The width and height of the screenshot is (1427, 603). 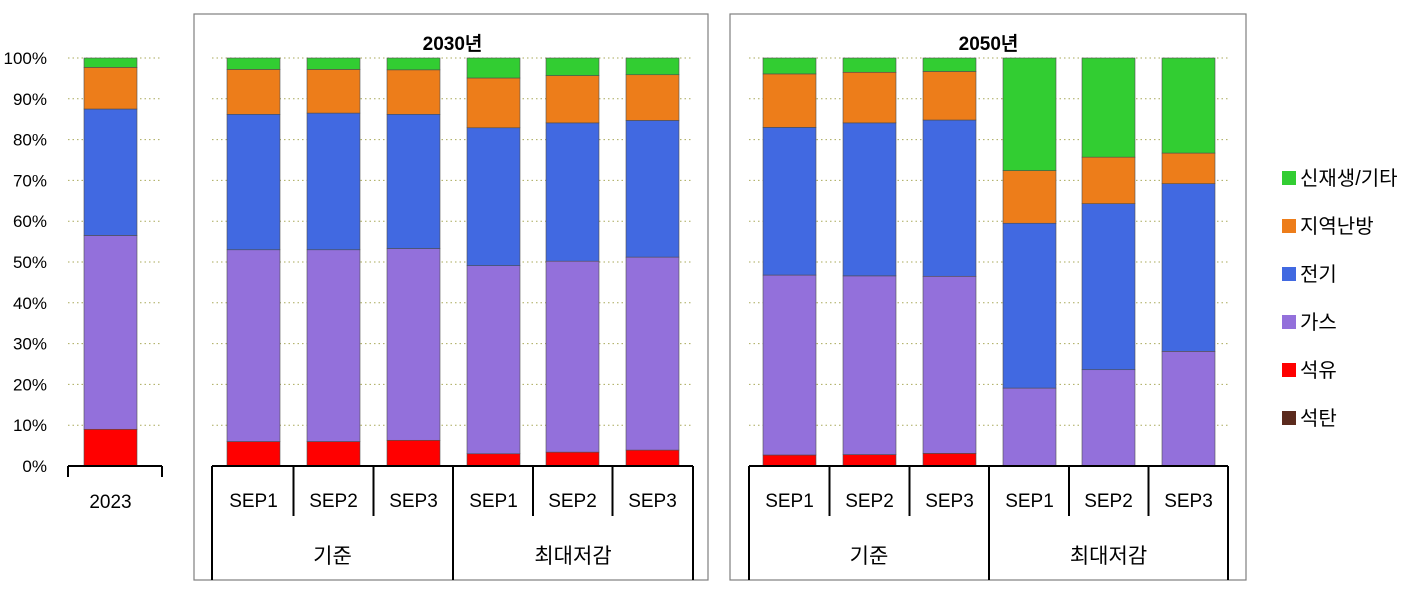 What do you see at coordinates (34, 466) in the screenshot?
I see `y-tick-label: 0%` at bounding box center [34, 466].